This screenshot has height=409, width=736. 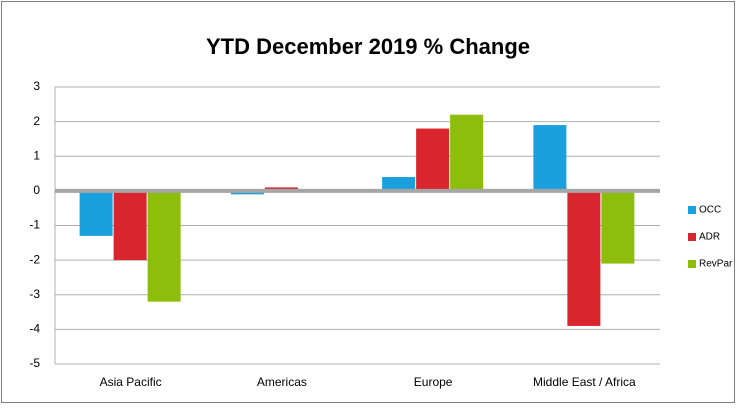 What do you see at coordinates (710, 210) in the screenshot?
I see `legend-label: OCC` at bounding box center [710, 210].